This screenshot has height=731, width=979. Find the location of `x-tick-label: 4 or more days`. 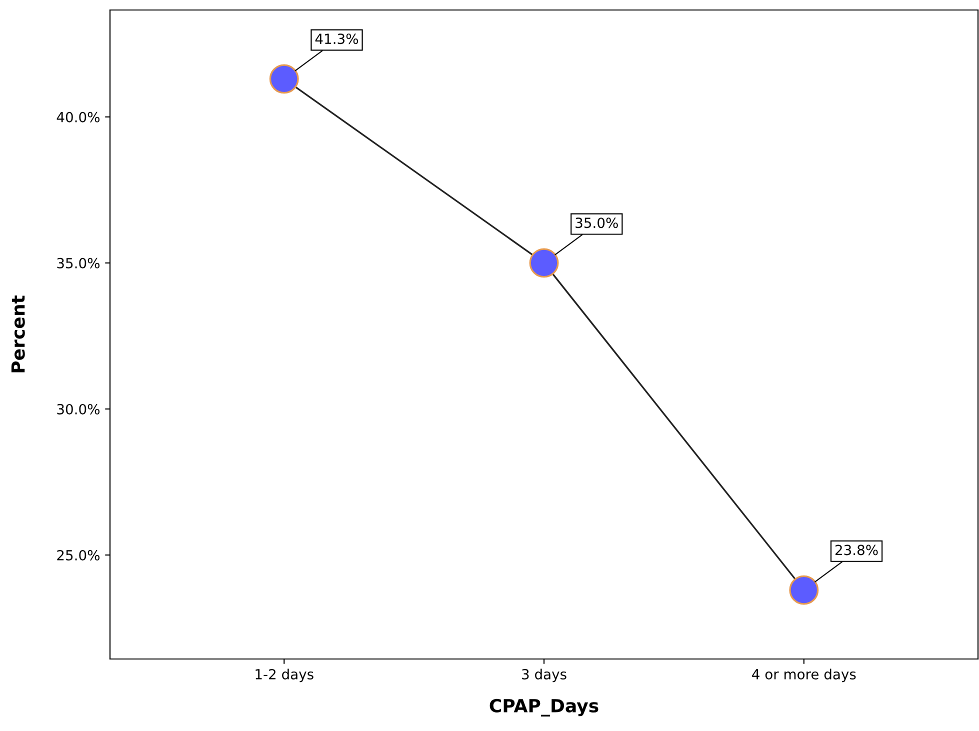

x-tick-label: 4 or more days is located at coordinates (804, 675).